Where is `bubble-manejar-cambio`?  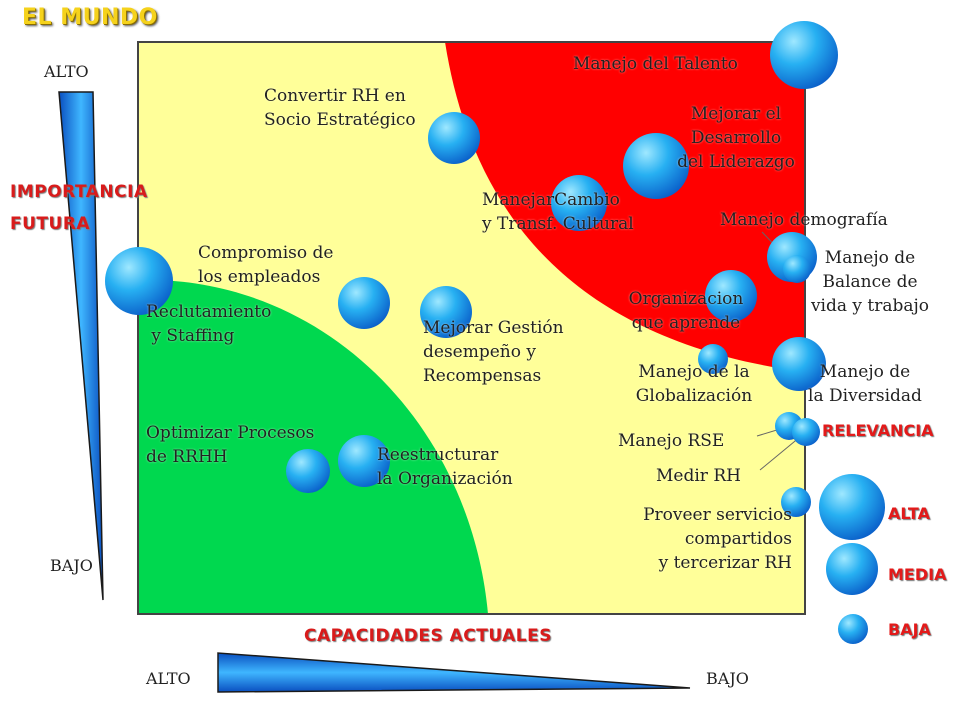 bubble-manejar-cambio is located at coordinates (579, 203).